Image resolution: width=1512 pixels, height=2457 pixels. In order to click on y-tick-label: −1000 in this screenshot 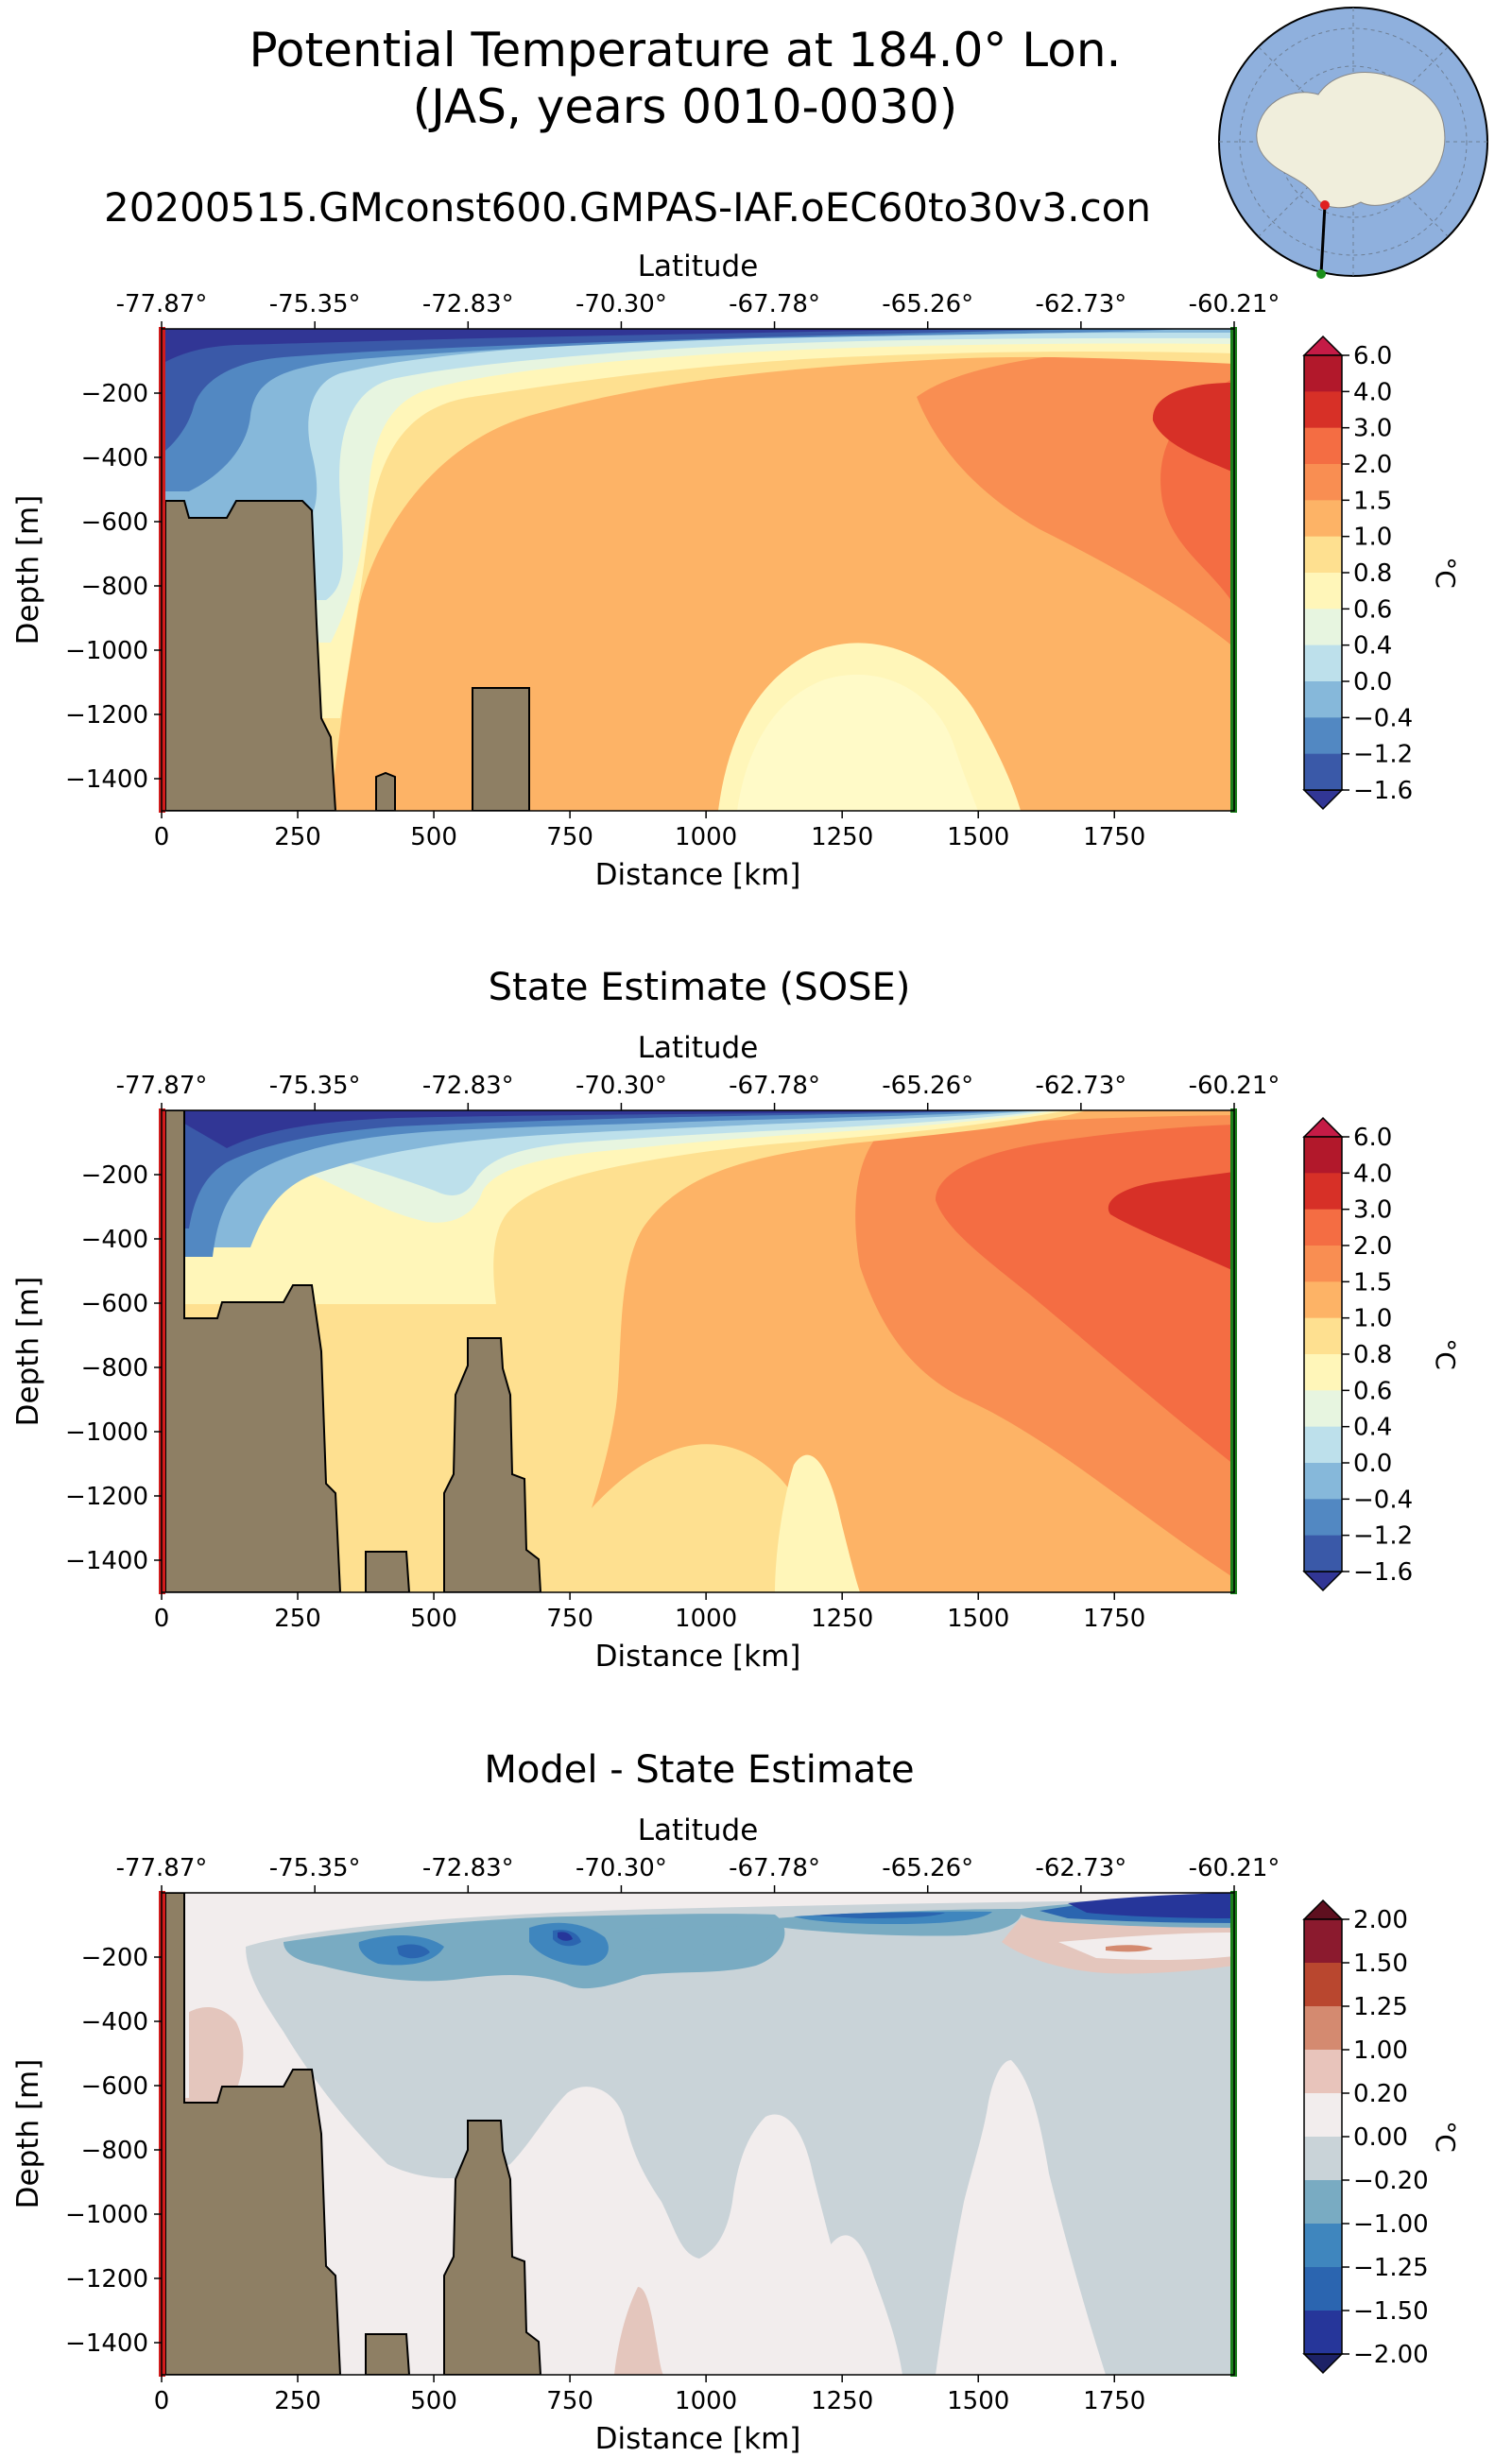, I will do `click(106, 1432)`.